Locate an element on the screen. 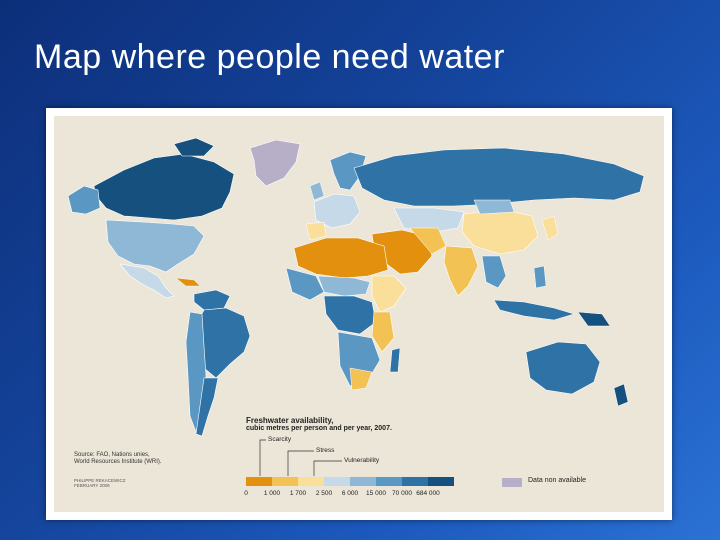 The image size is (720, 540). region-south-africa is located at coordinates (361, 379).